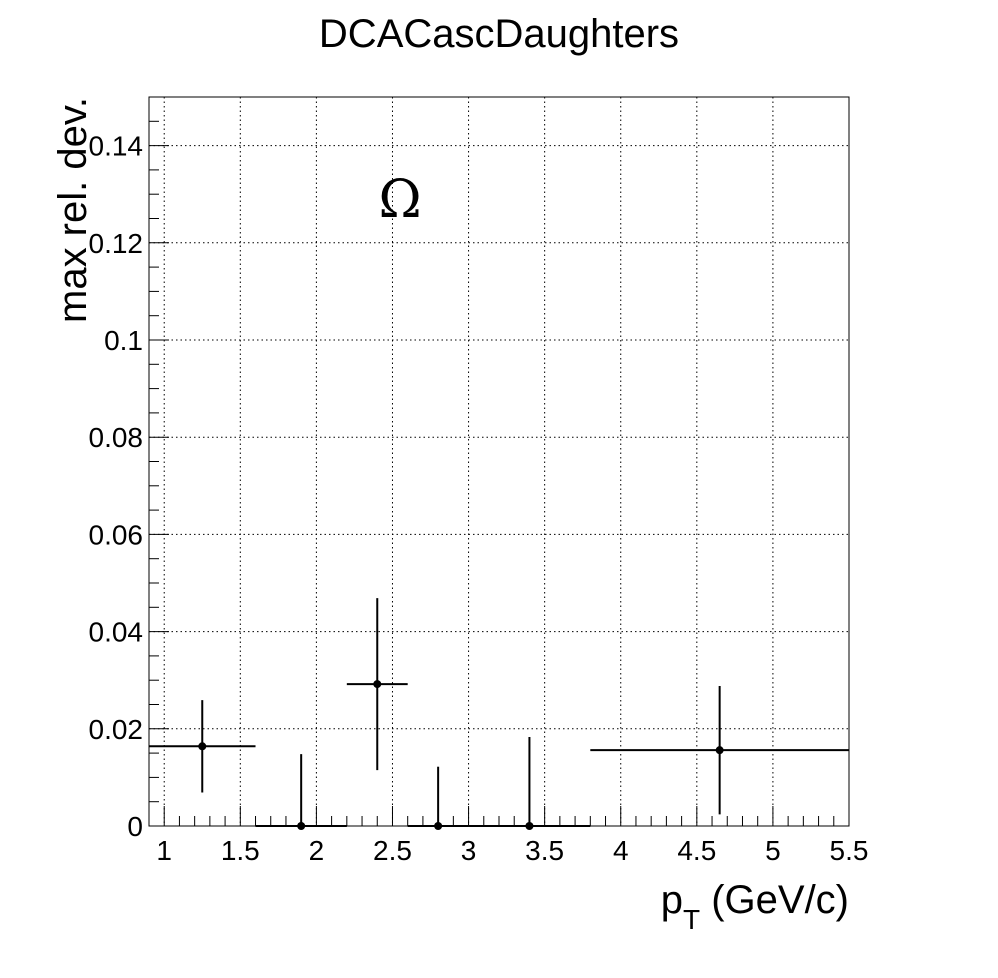 This screenshot has width=998, height=978. Describe the element at coordinates (691, 919) in the screenshot. I see `x-axis-title-subscript: T` at that location.